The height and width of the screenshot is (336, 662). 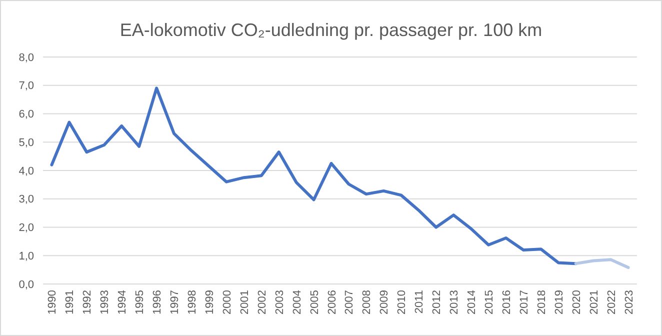 I want to click on x-tick-label: 1990, so click(x=52, y=302).